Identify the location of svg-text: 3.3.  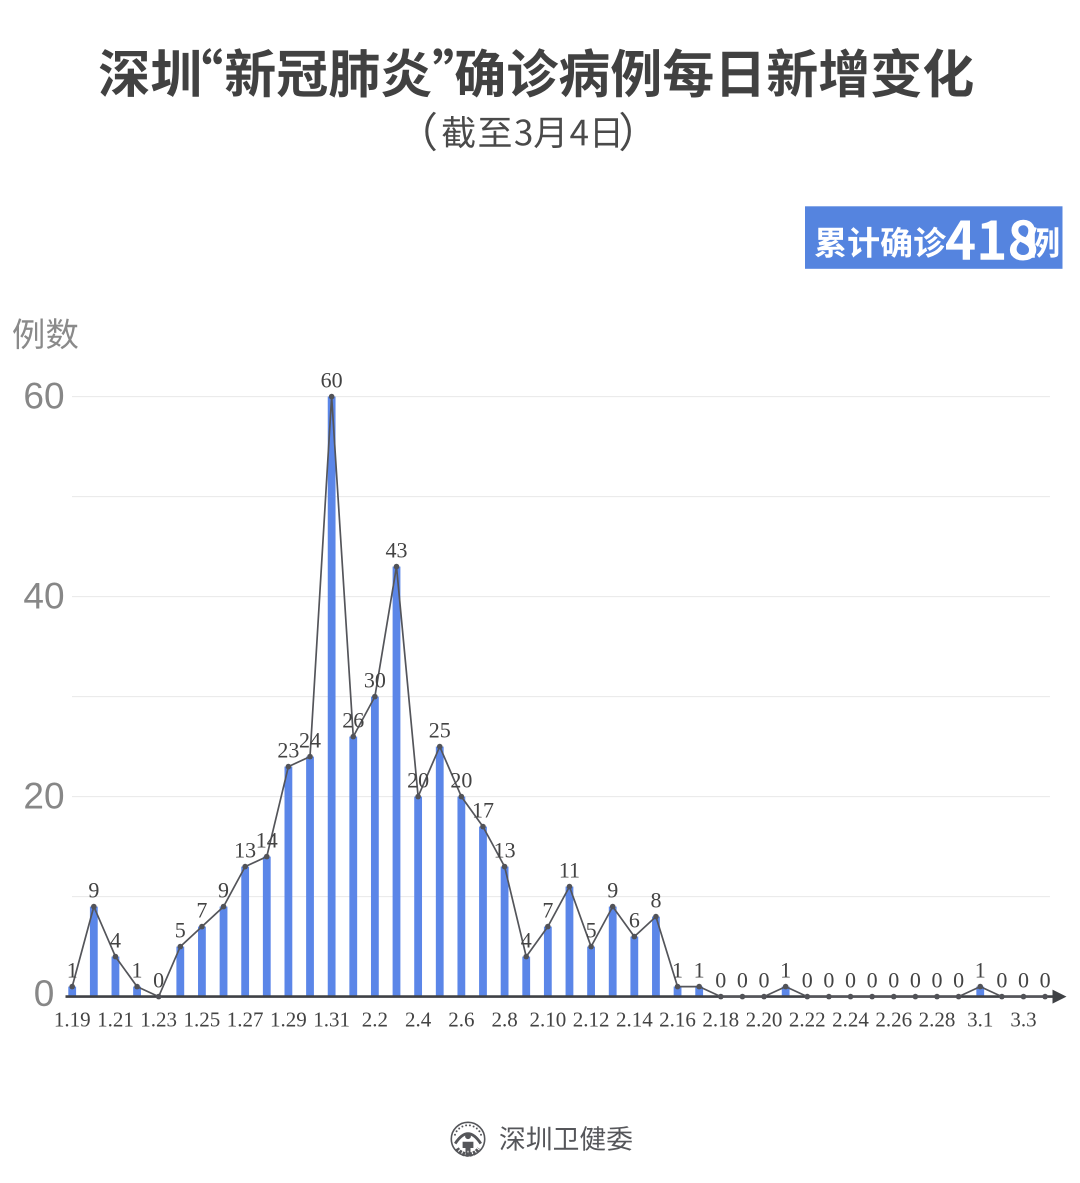
(1023, 1020).